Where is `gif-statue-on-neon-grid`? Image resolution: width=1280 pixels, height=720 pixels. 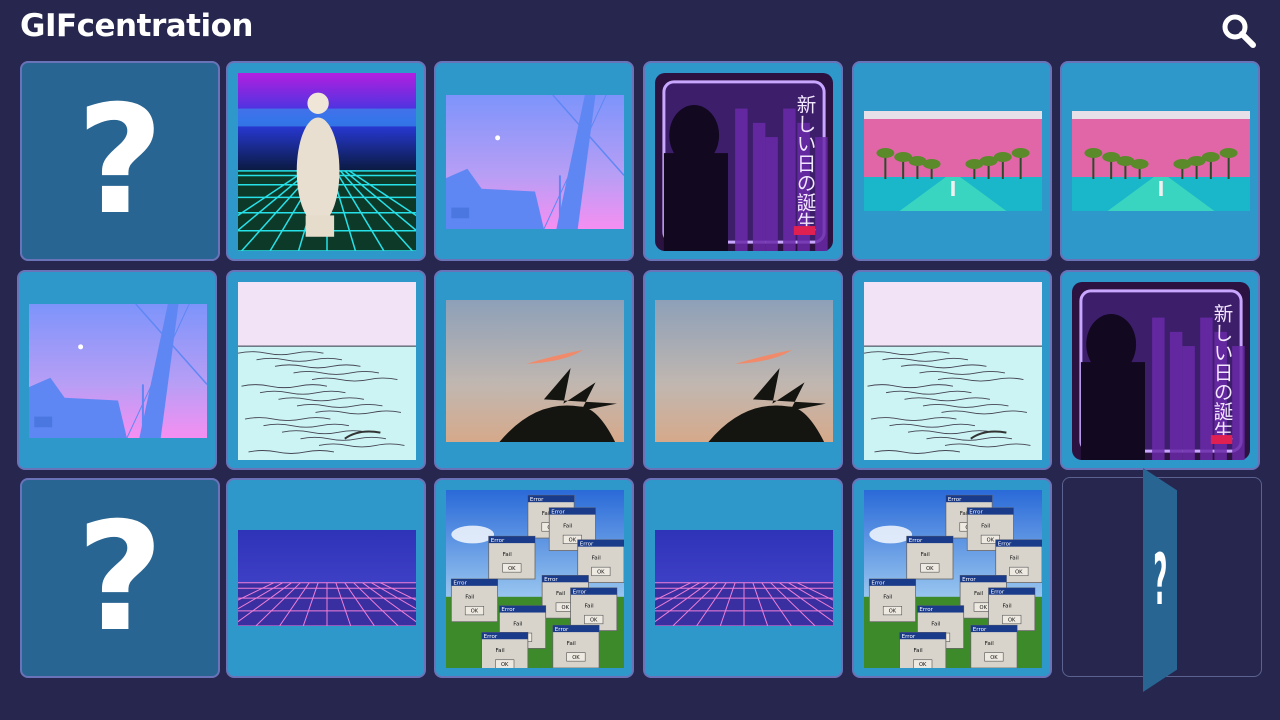 gif-statue-on-neon-grid is located at coordinates (326, 162).